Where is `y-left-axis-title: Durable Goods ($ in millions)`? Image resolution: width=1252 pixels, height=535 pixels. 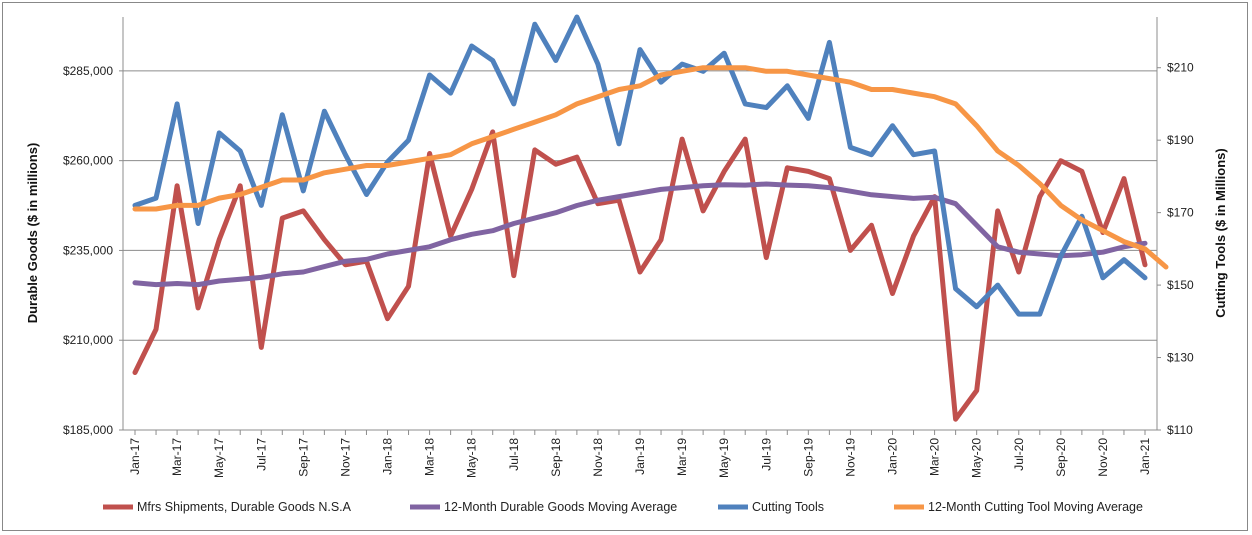 y-left-axis-title: Durable Goods ($ in millions) is located at coordinates (32, 233).